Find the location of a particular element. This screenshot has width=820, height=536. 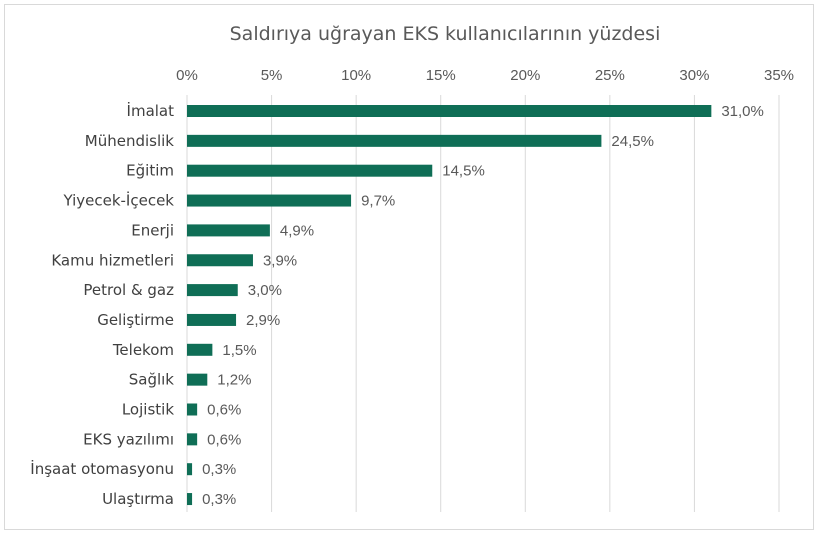

category-label: Geliştirme is located at coordinates (135, 320).